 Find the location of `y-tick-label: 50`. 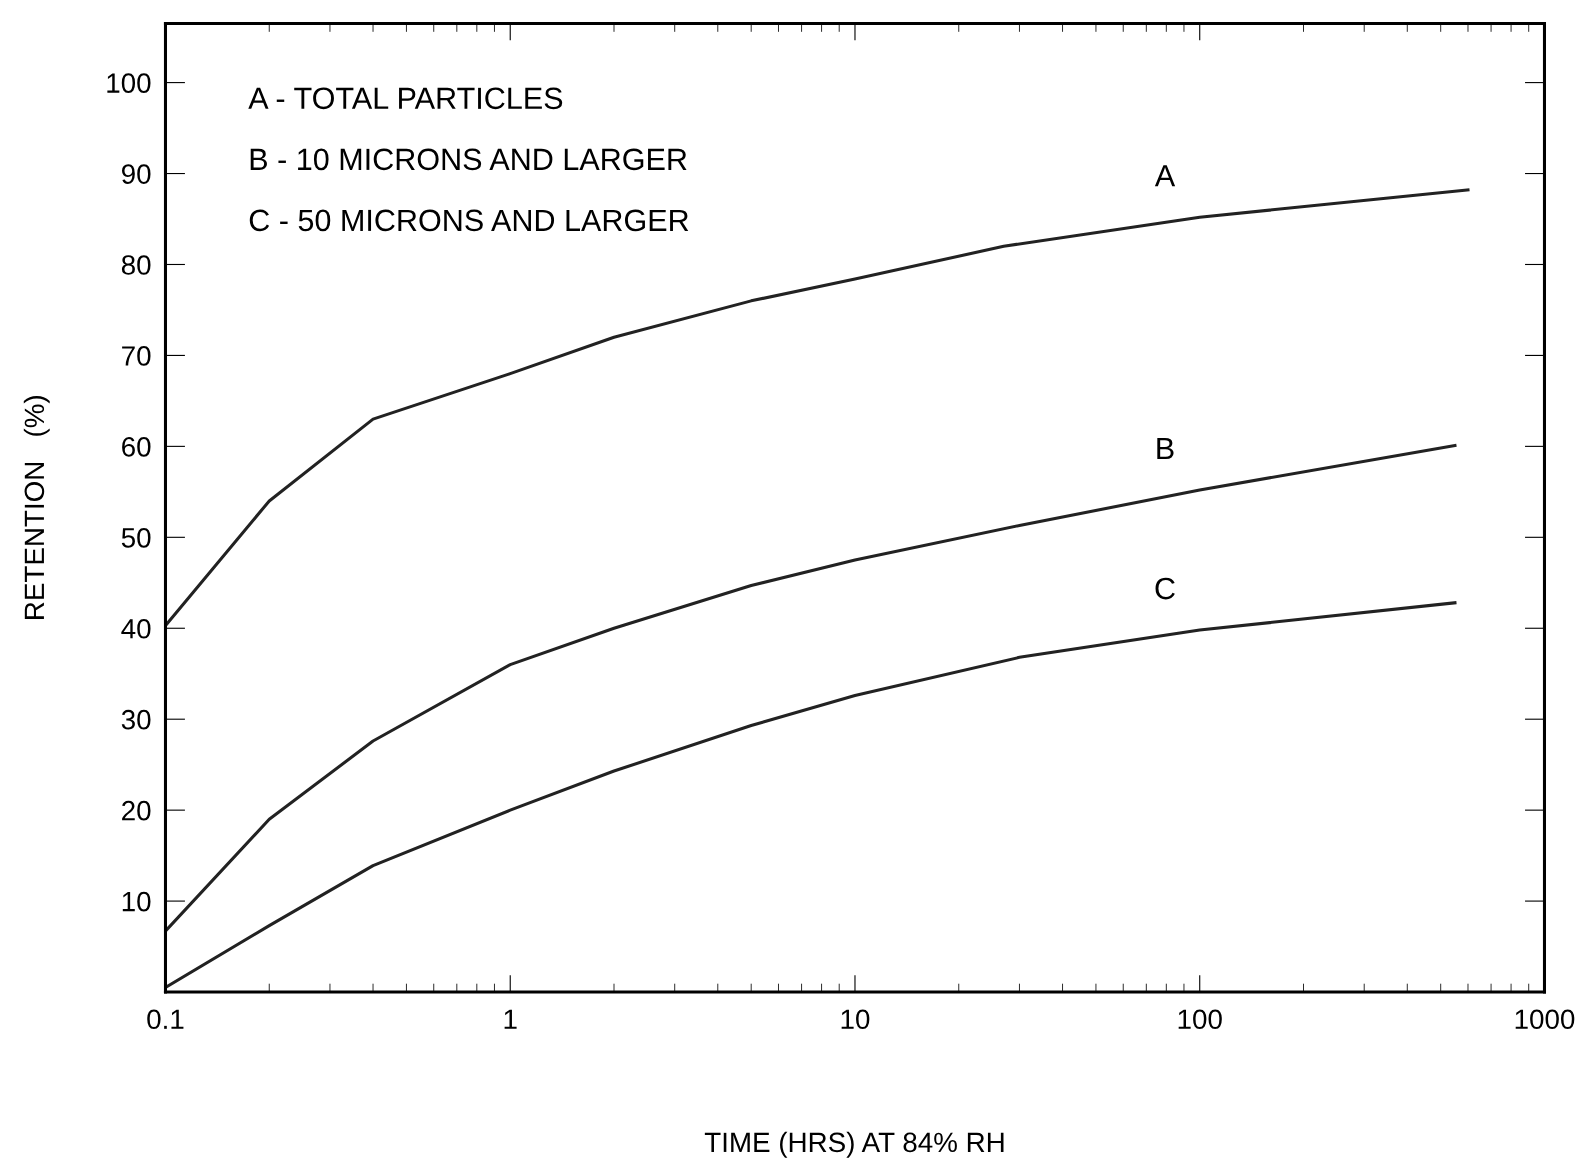

y-tick-label: 50 is located at coordinates (136, 537).